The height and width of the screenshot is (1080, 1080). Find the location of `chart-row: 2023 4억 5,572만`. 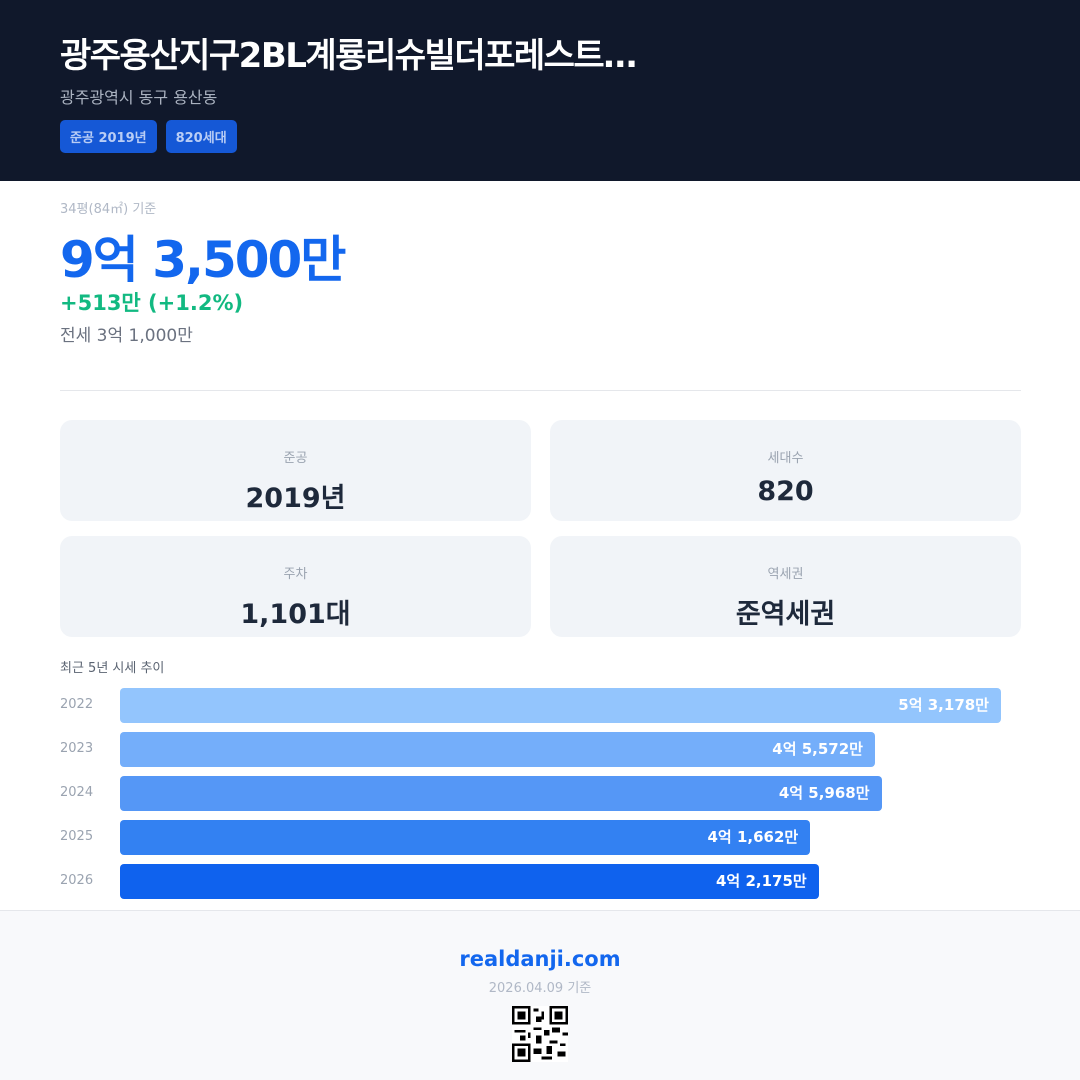

chart-row: 2023 4억 5,572만 is located at coordinates (540, 749).